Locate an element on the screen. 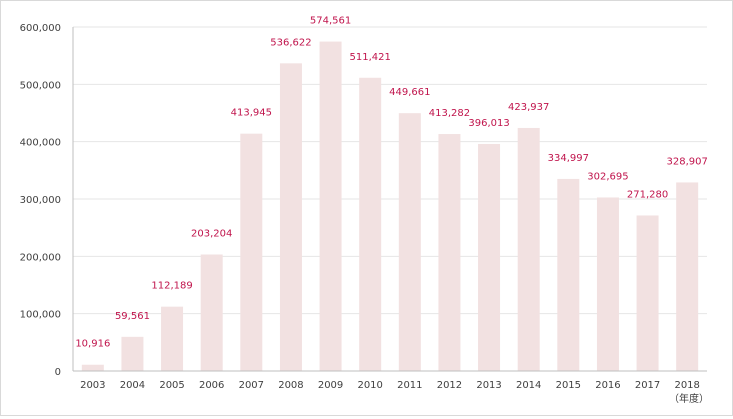 This screenshot has width=733, height=419. x-tick-label: 2012 is located at coordinates (449, 385).